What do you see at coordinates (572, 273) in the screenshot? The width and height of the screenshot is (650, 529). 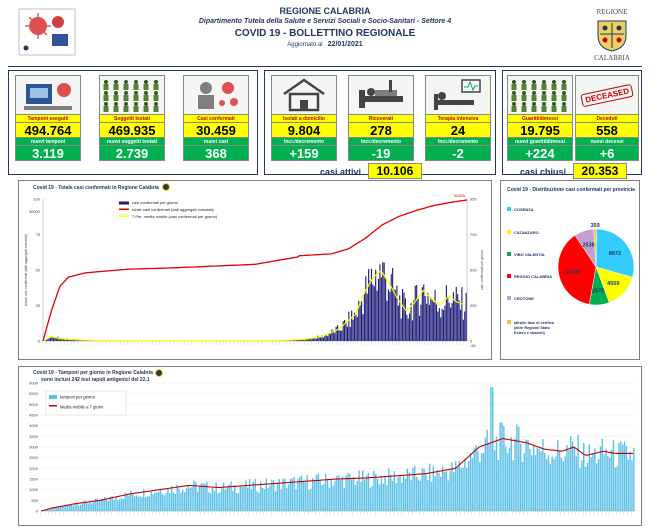 I see `pie-value-label: 11536` at bounding box center [572, 273].